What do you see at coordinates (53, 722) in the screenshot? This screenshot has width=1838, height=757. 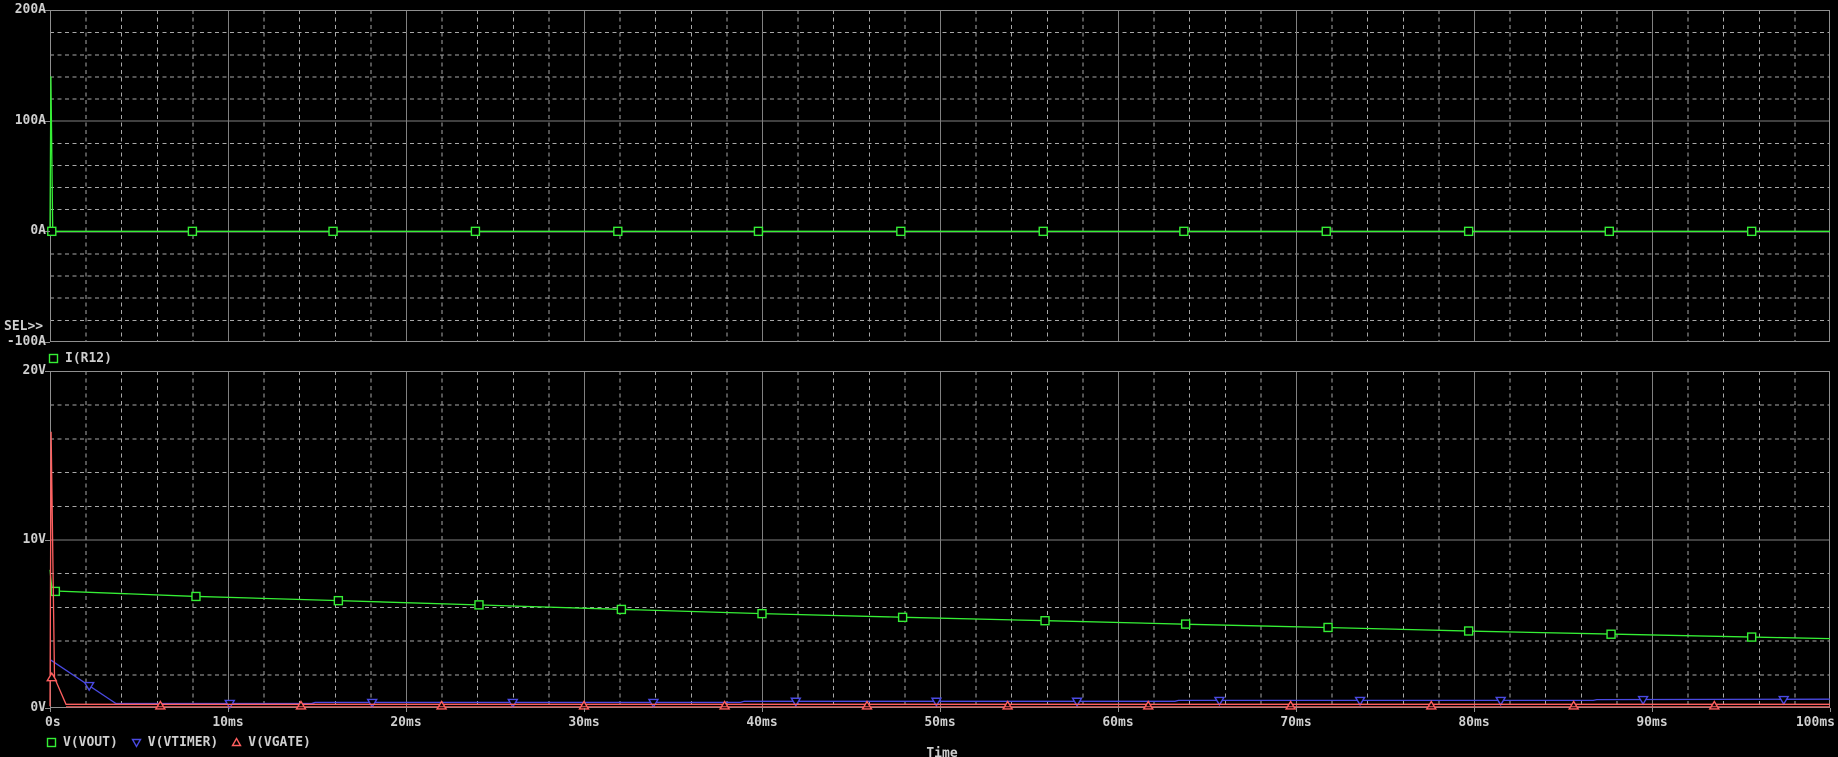 I see `x-tick-label: 0s` at bounding box center [53, 722].